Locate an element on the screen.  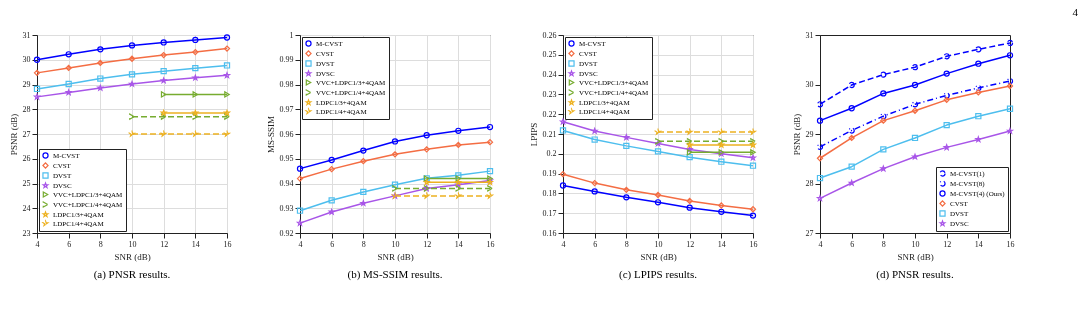
y-axis-title: PSNR (dB) is located at coordinates (796, 134).